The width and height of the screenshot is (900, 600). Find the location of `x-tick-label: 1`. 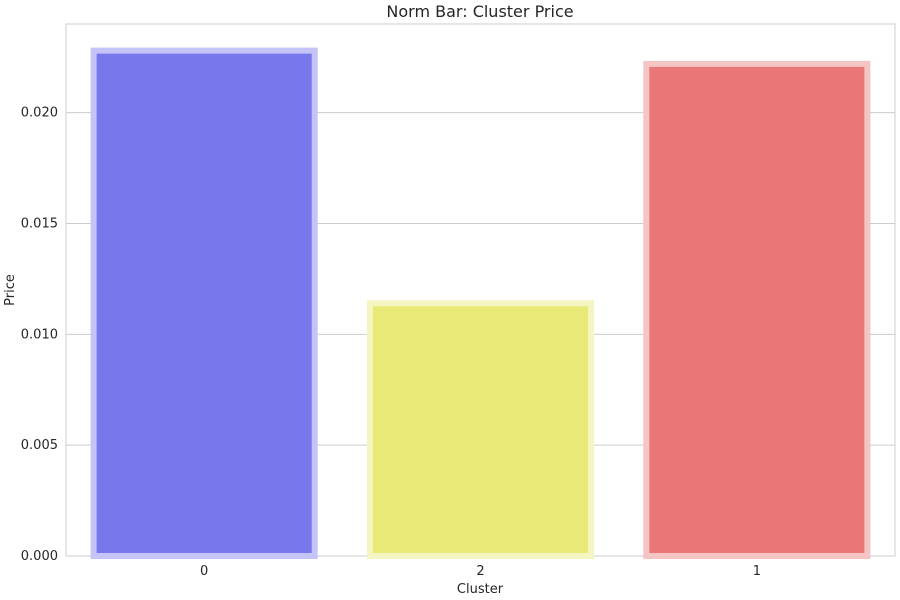

x-tick-label: 1 is located at coordinates (757, 571).